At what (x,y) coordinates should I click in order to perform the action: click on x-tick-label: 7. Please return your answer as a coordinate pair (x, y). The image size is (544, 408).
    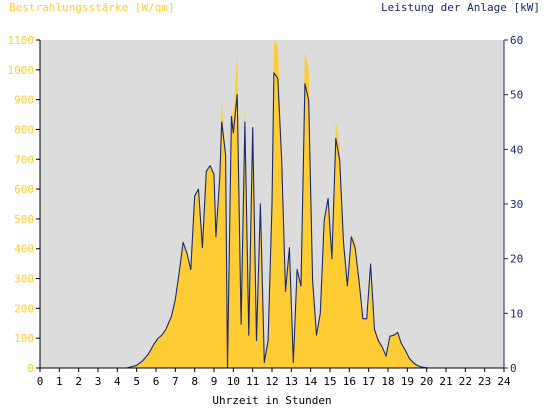
    Looking at the image, I should click on (175, 381).